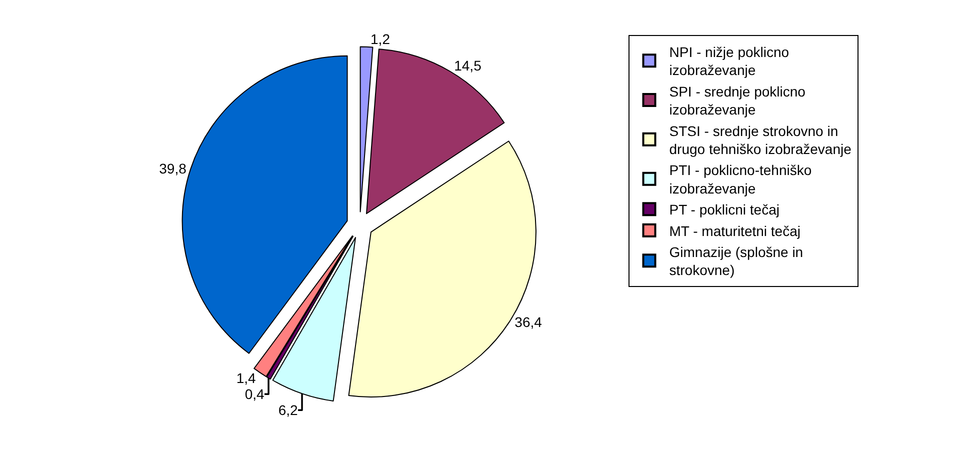  I want to click on data-label: 1,4, so click(246, 378).